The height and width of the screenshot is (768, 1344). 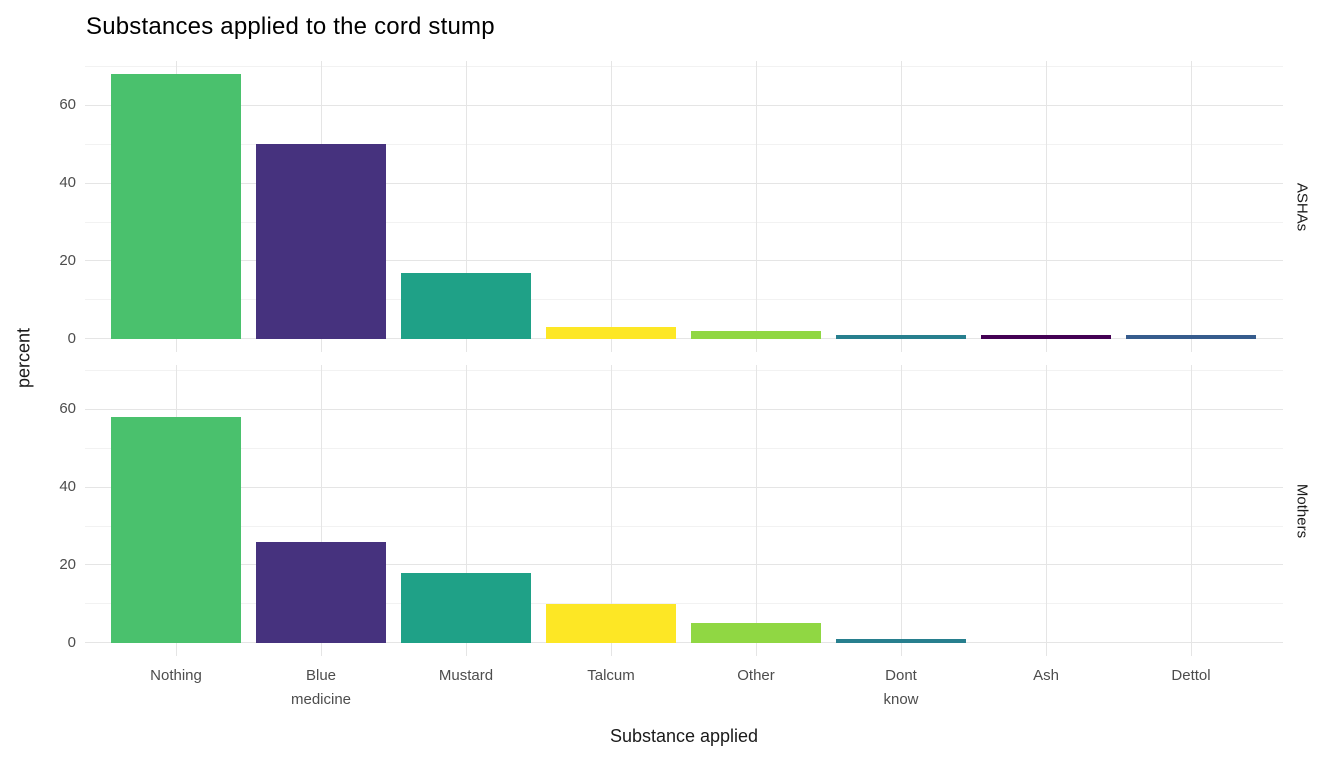 I want to click on x-tick-label: Other, so click(x=756, y=675).